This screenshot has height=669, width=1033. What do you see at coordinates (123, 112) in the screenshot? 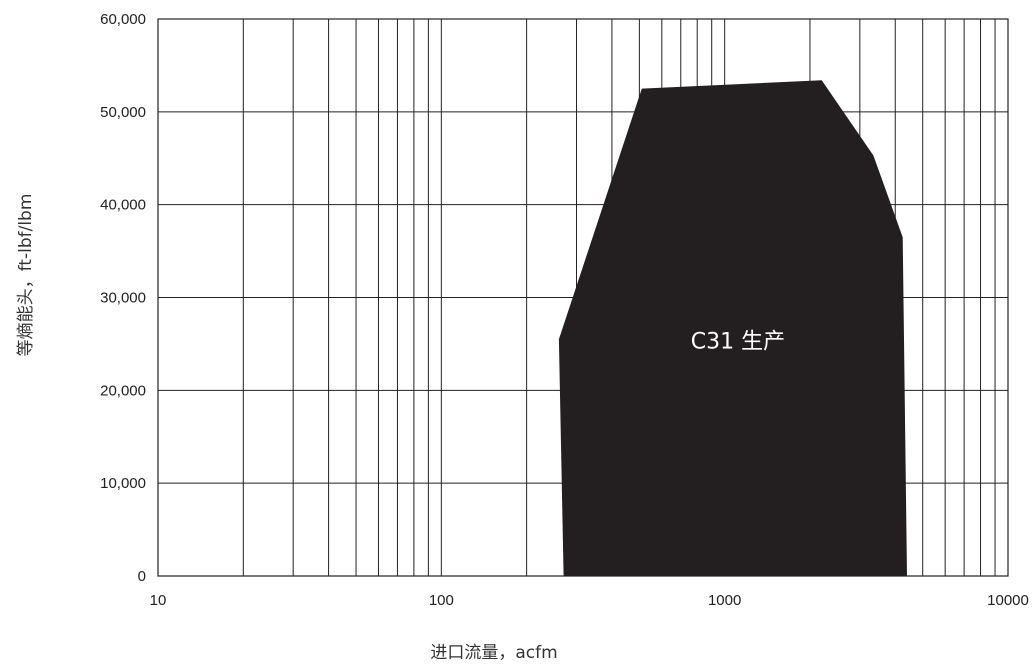
I see `y-tick-label: 50,000` at bounding box center [123, 112].